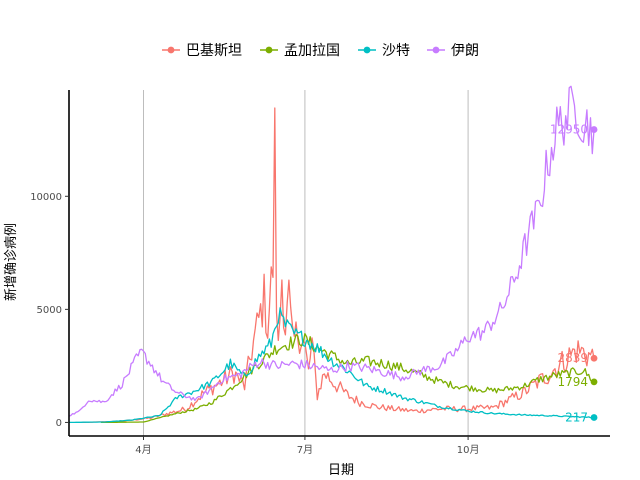 This screenshot has height=480, width=640. Describe the element at coordinates (59, 423) in the screenshot. I see `y-tick-label: 0` at that location.